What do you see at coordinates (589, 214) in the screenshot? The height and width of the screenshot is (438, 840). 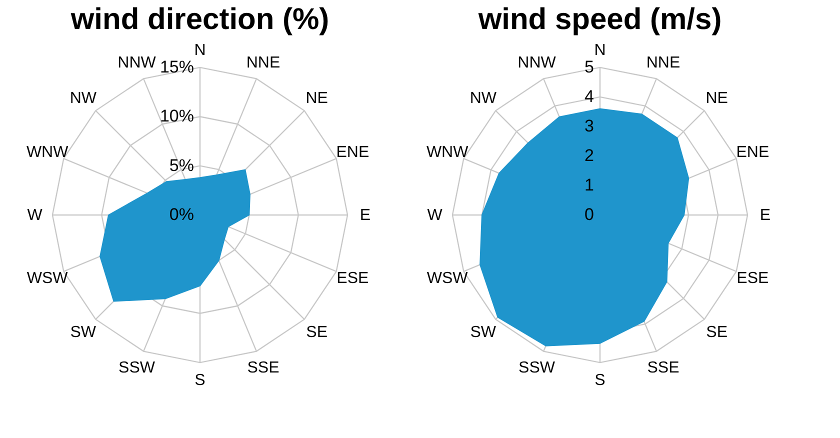 I see `y-tick-label: 0` at bounding box center [589, 214].